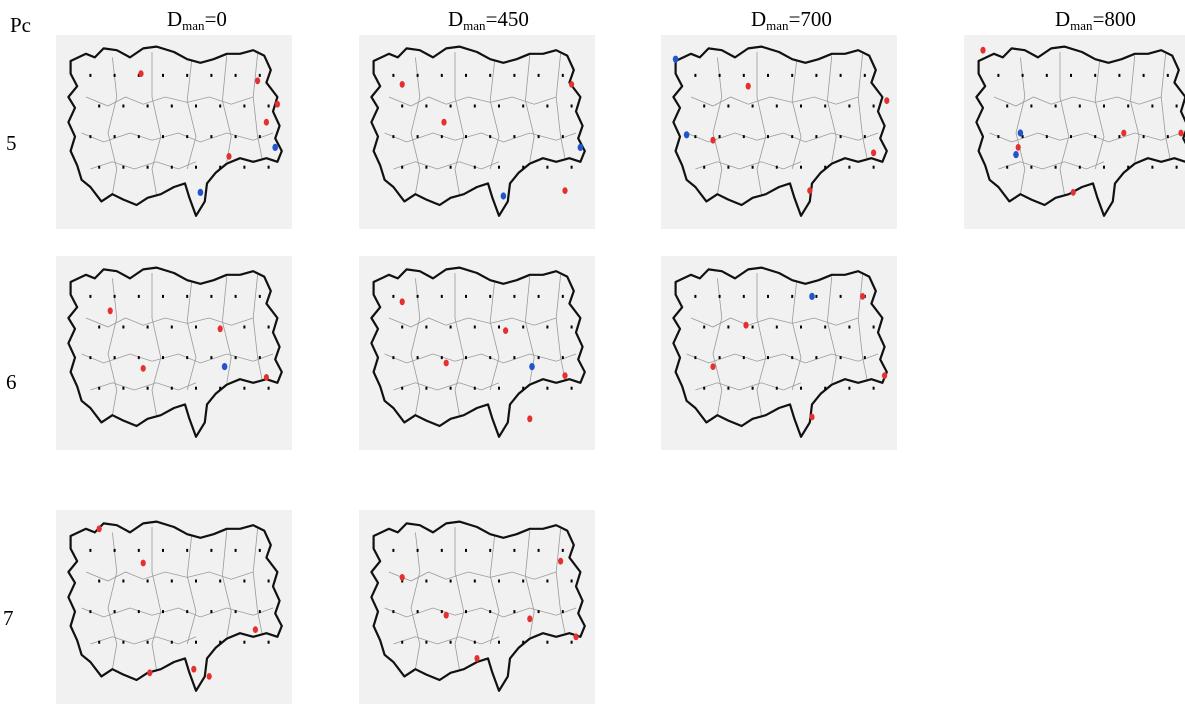  Describe the element at coordinates (503, 196) in the screenshot. I see `facility-marker-blue` at that location.